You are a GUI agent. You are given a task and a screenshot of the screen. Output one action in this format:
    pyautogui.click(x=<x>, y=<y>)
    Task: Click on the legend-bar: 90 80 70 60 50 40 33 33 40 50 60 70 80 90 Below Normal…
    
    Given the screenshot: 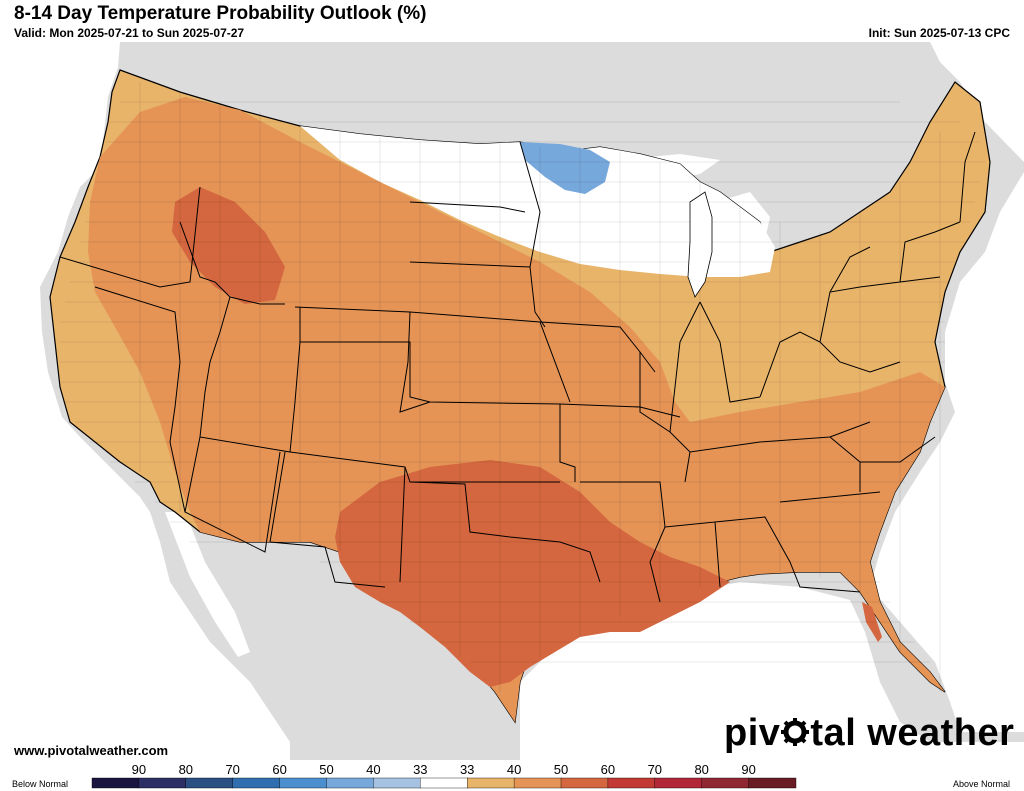 What is the action you would take?
    pyautogui.click(x=511, y=775)
    